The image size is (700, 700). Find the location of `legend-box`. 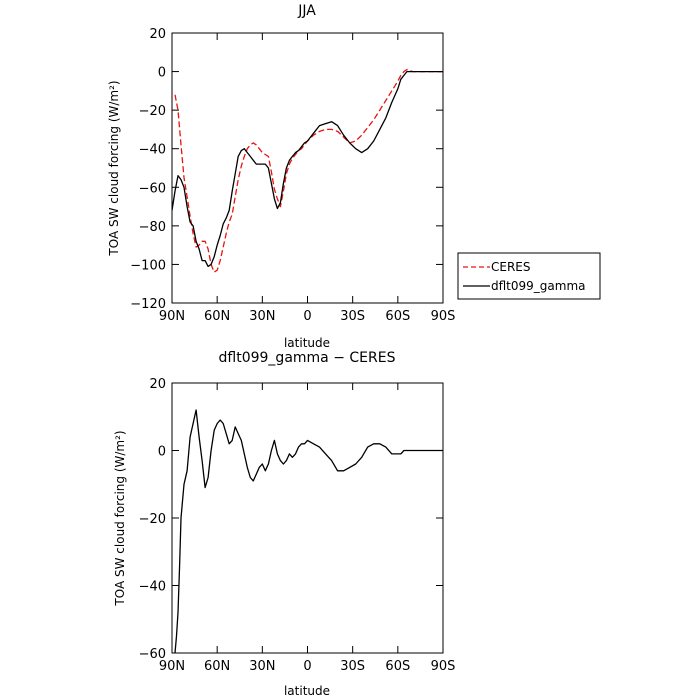

legend-box is located at coordinates (529, 276).